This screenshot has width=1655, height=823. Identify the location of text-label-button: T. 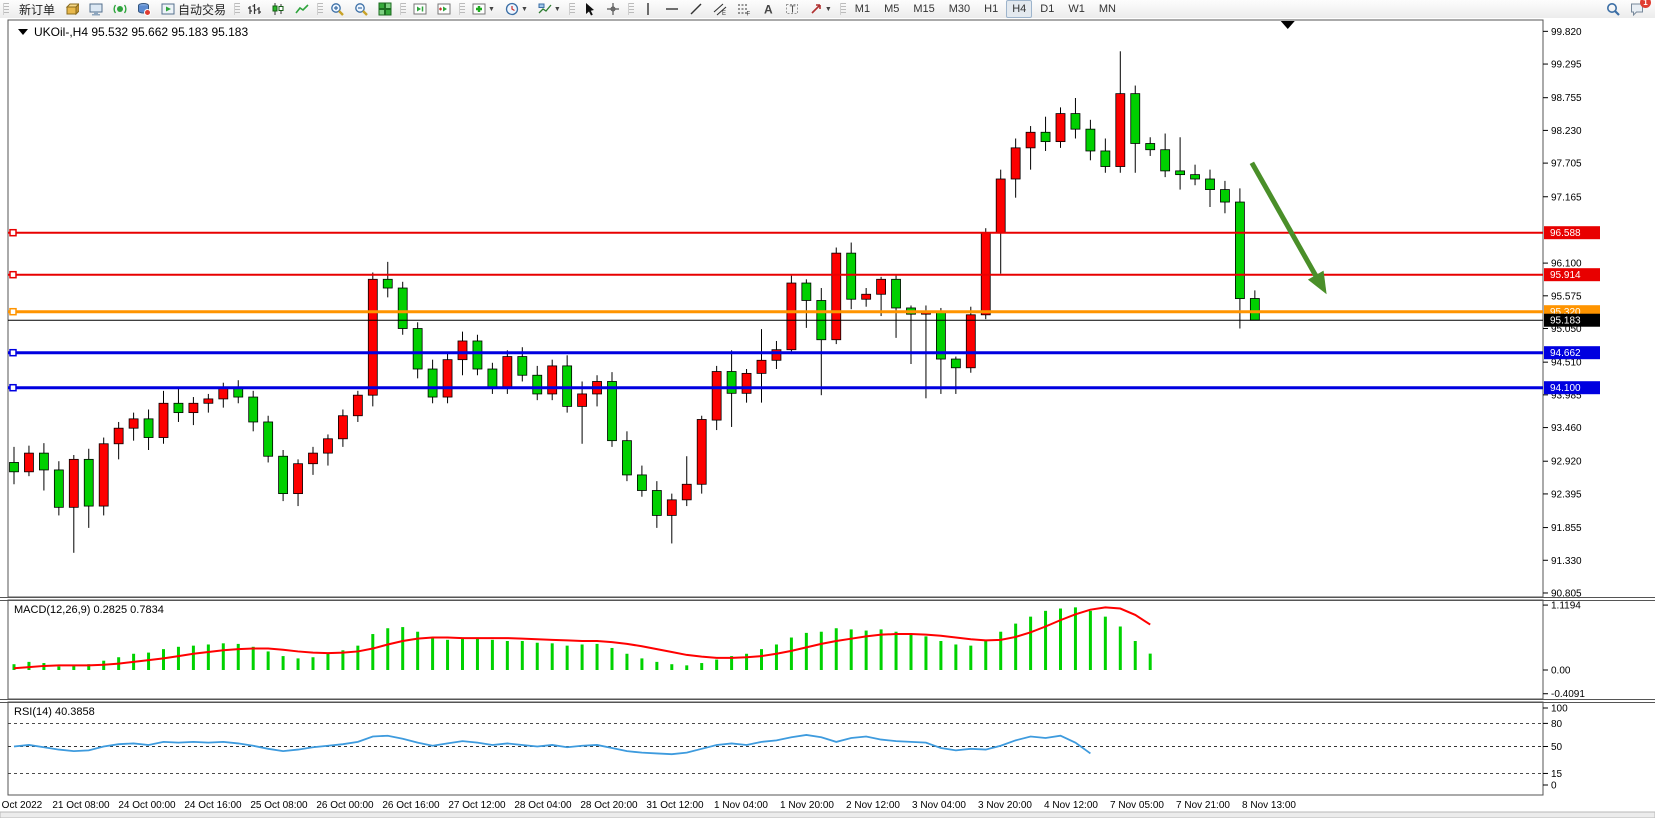
(792, 9).